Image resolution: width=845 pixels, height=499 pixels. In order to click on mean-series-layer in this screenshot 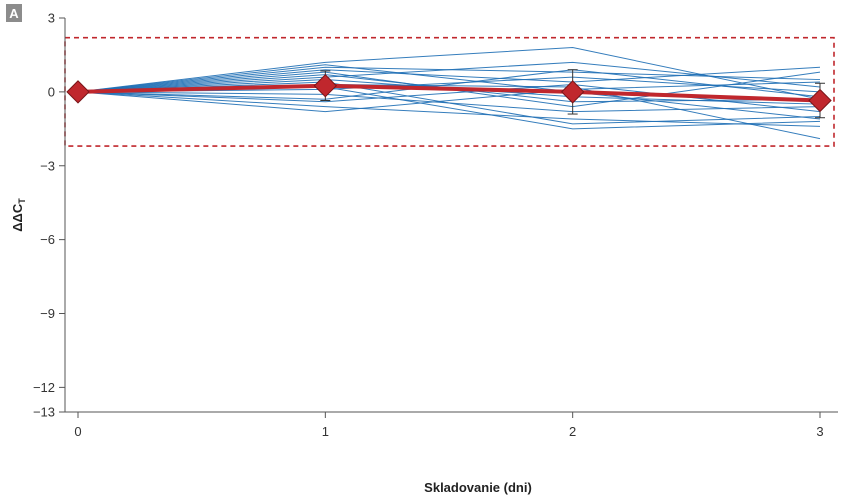, I will do `click(449, 94)`.